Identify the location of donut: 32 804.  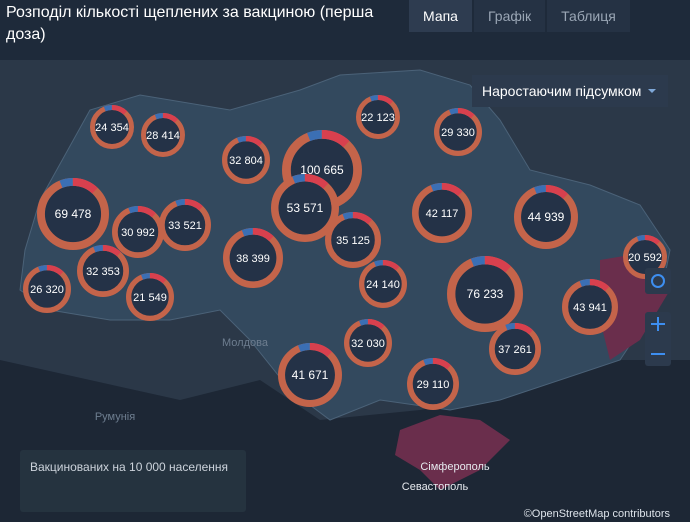
(246, 160).